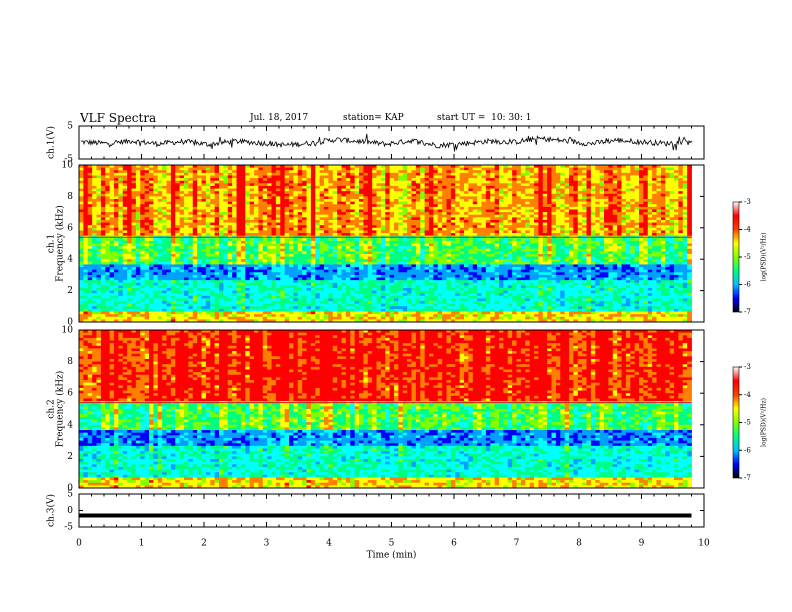 This screenshot has height=612, width=792. I want to click on ch1-spectrogram-colorbar-tick-label: -7, so click(747, 312).